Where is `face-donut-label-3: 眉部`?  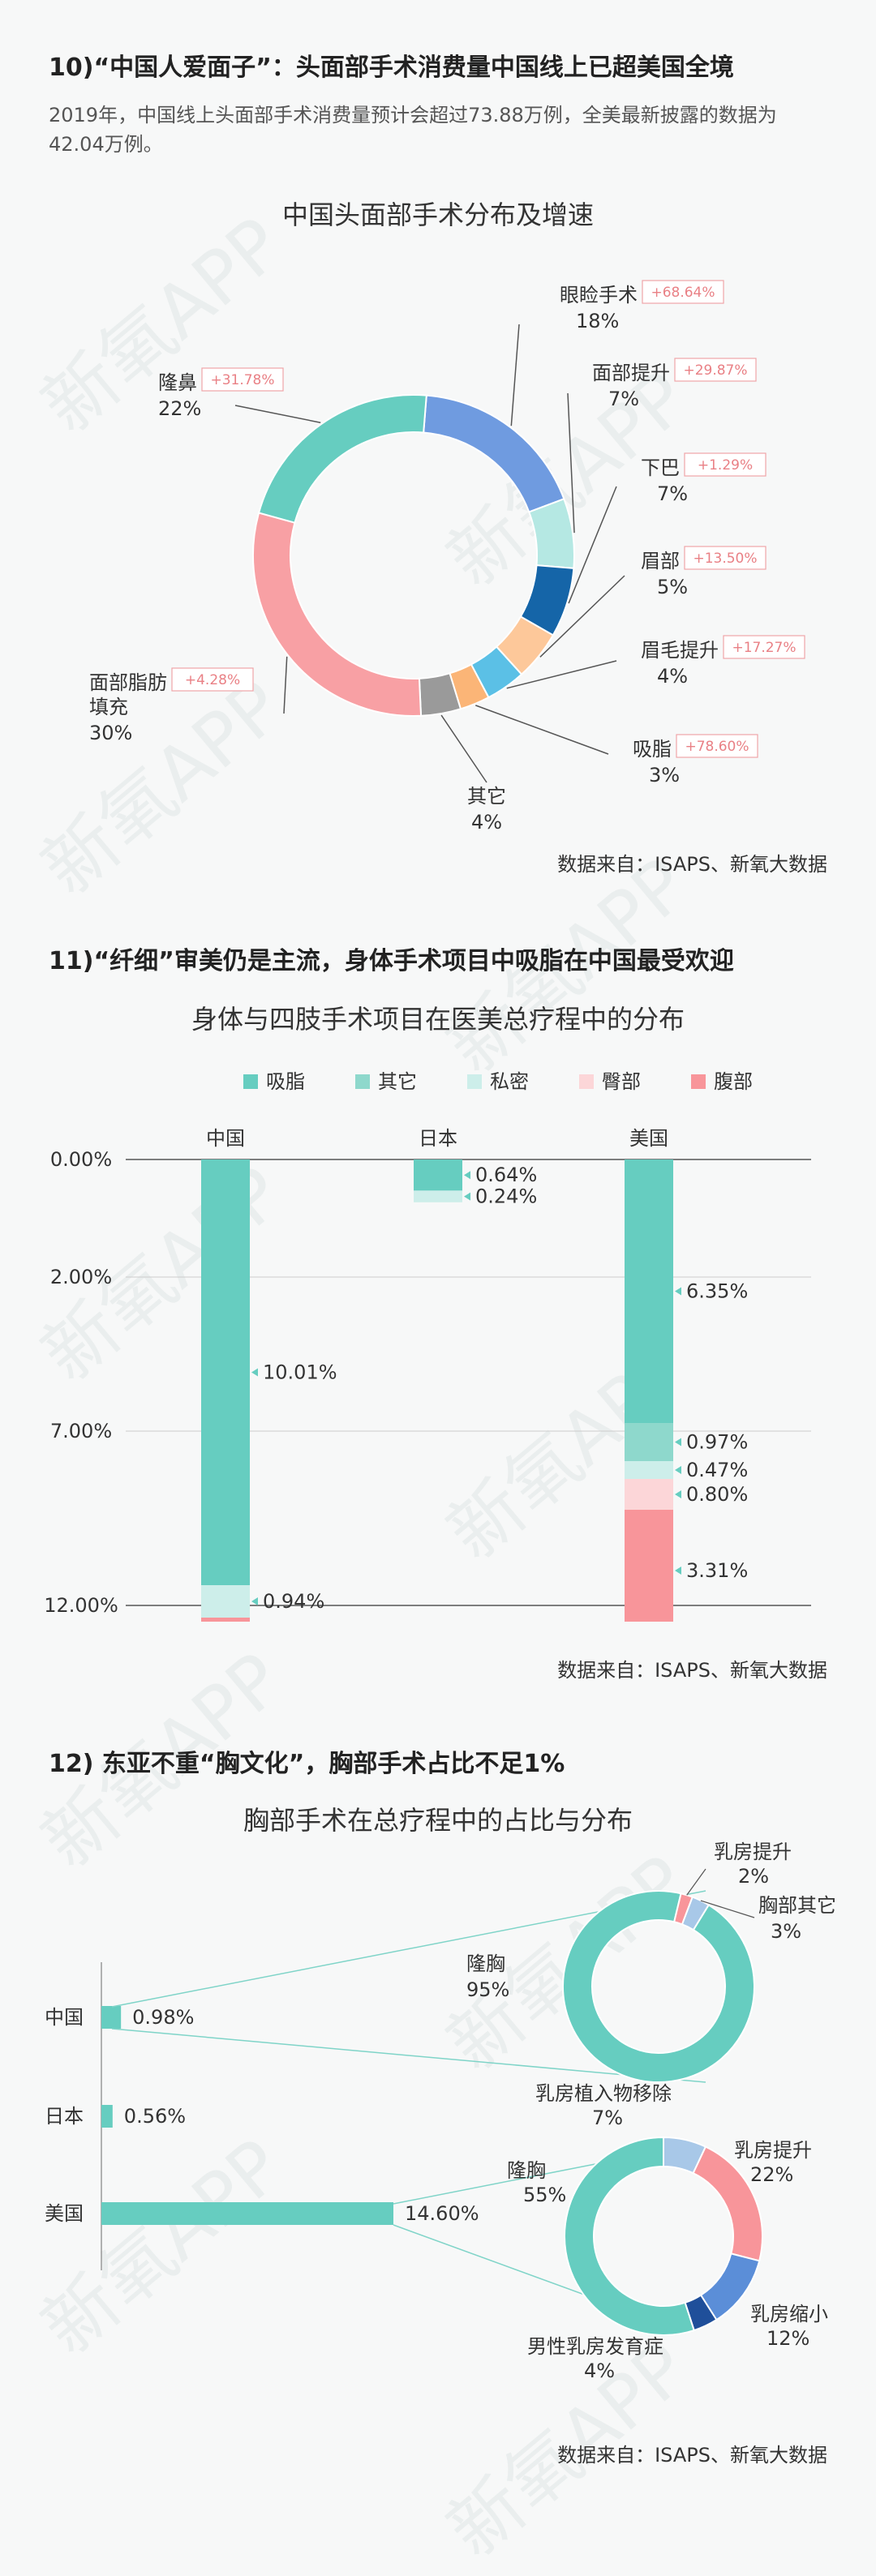 face-donut-label-3: 眉部 is located at coordinates (661, 561).